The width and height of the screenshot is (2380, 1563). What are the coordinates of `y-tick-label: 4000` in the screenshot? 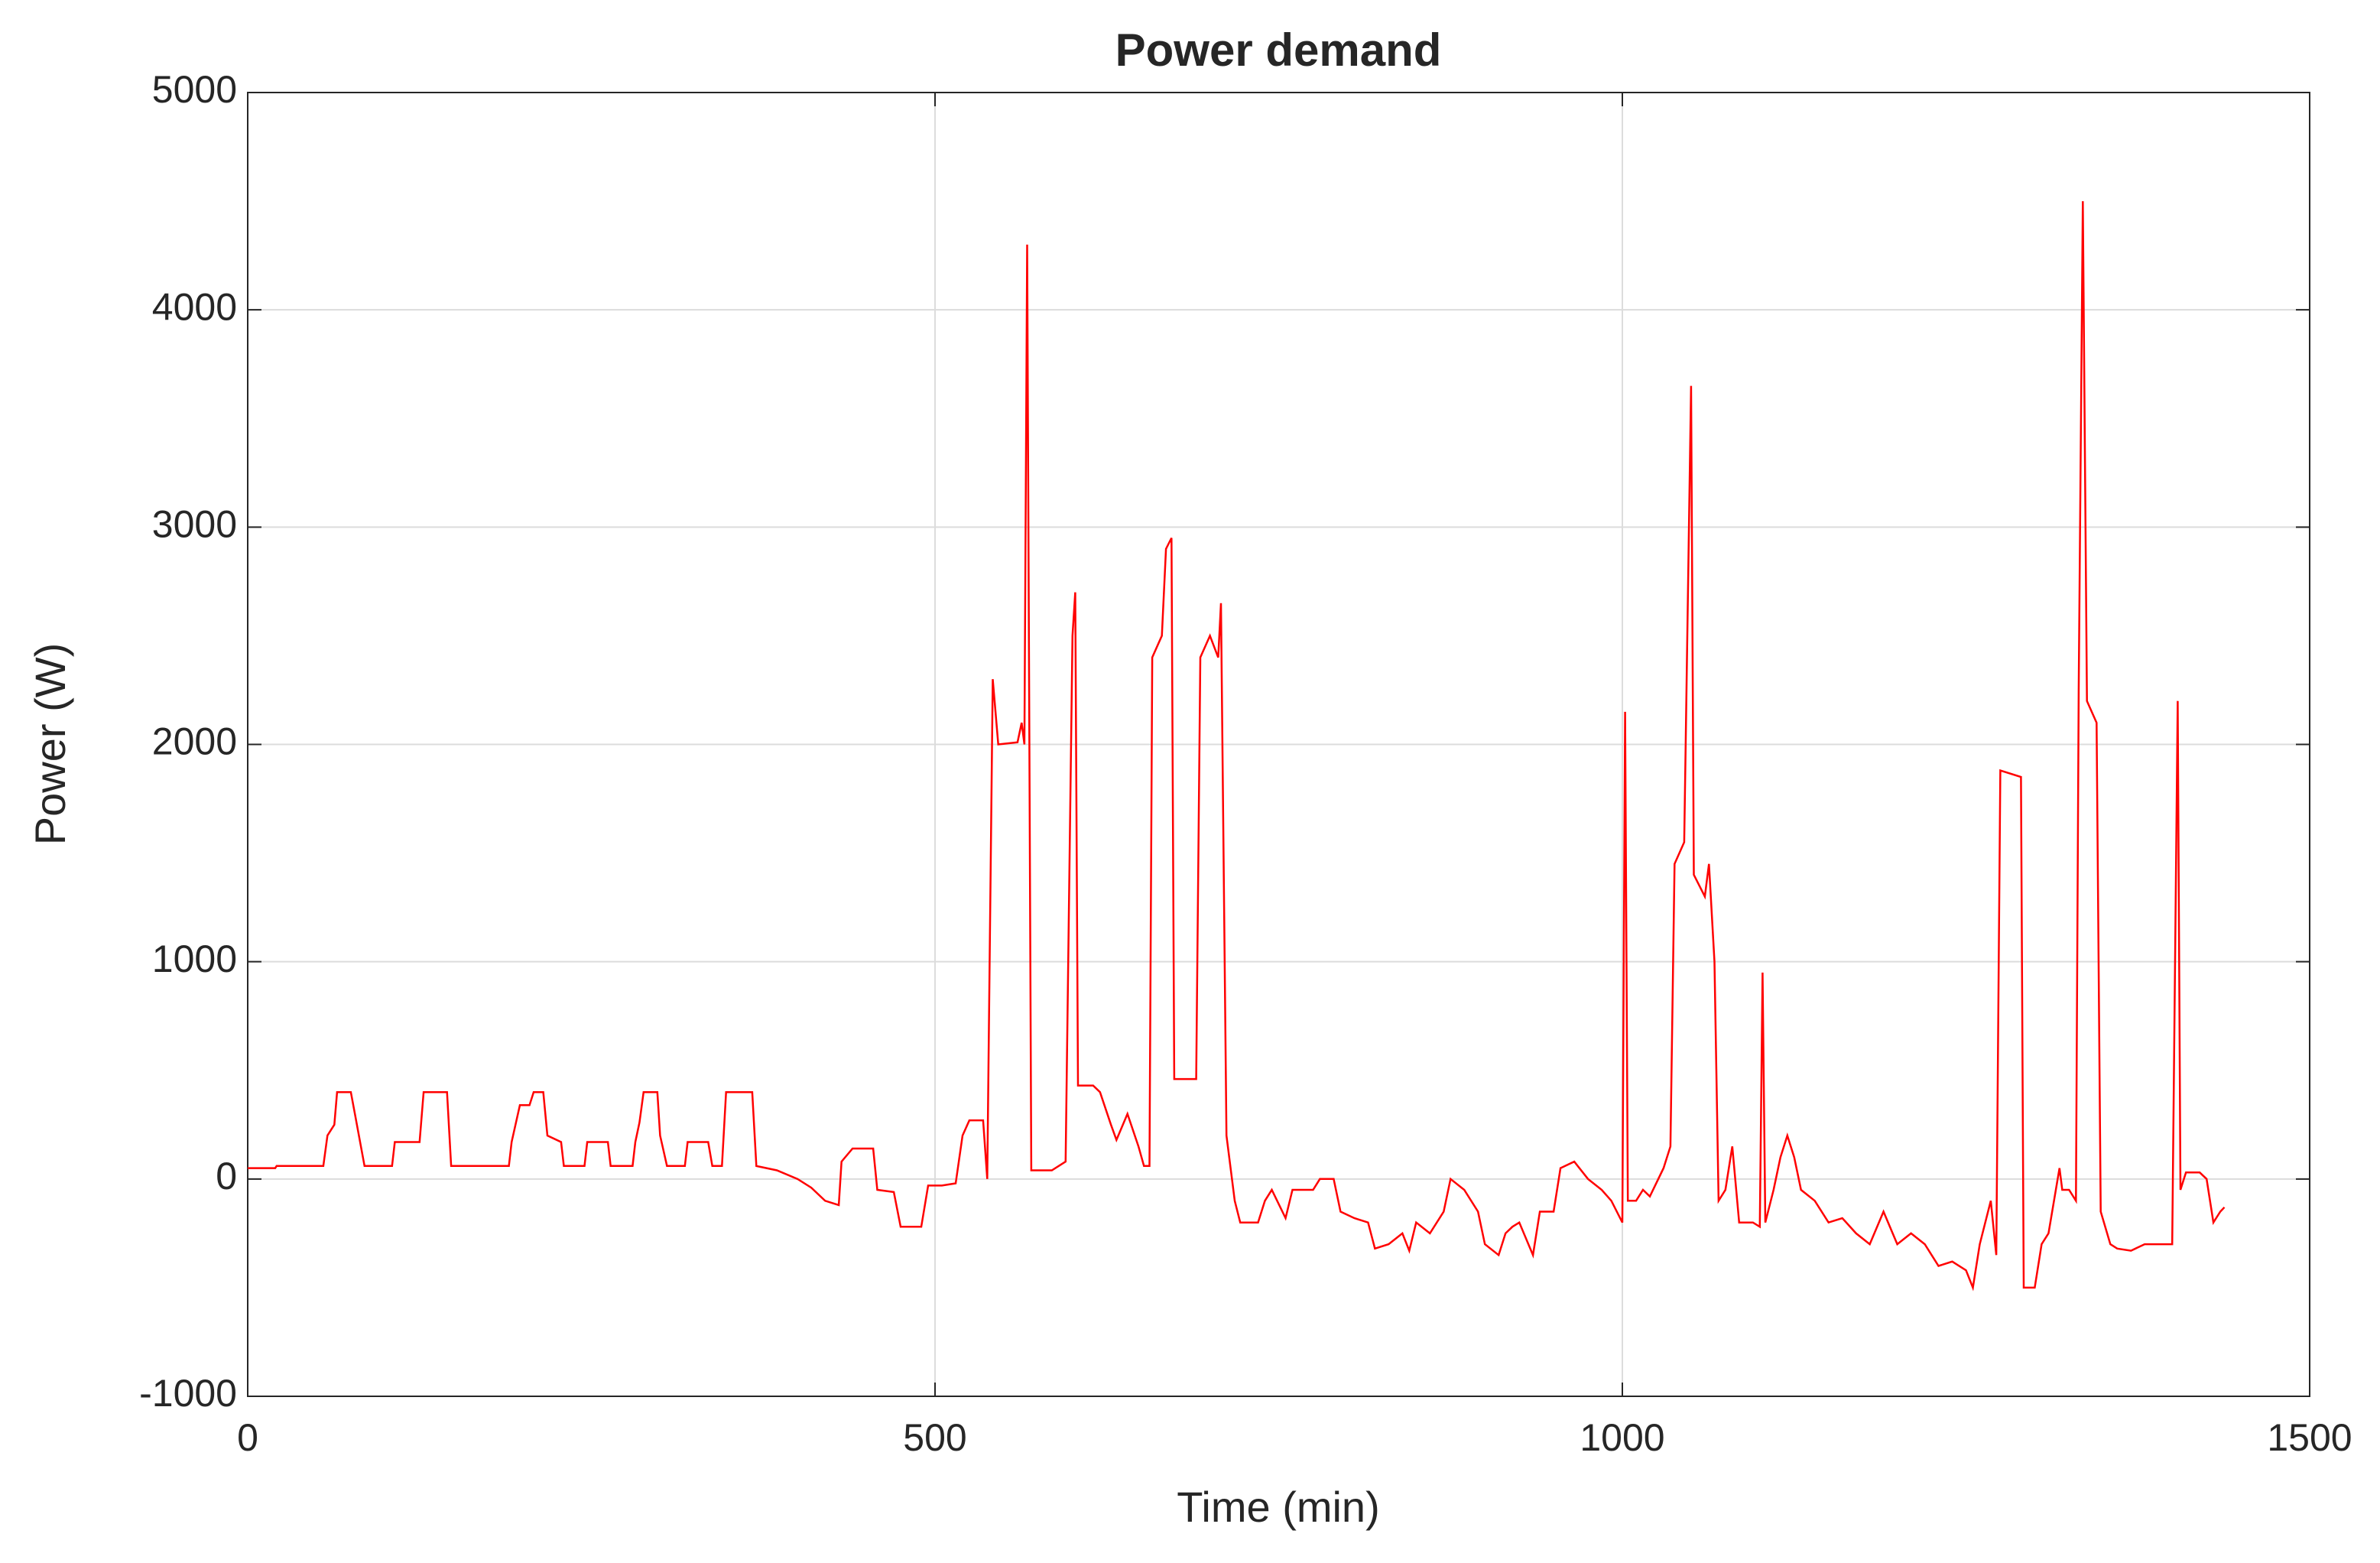 It's located at (194, 307).